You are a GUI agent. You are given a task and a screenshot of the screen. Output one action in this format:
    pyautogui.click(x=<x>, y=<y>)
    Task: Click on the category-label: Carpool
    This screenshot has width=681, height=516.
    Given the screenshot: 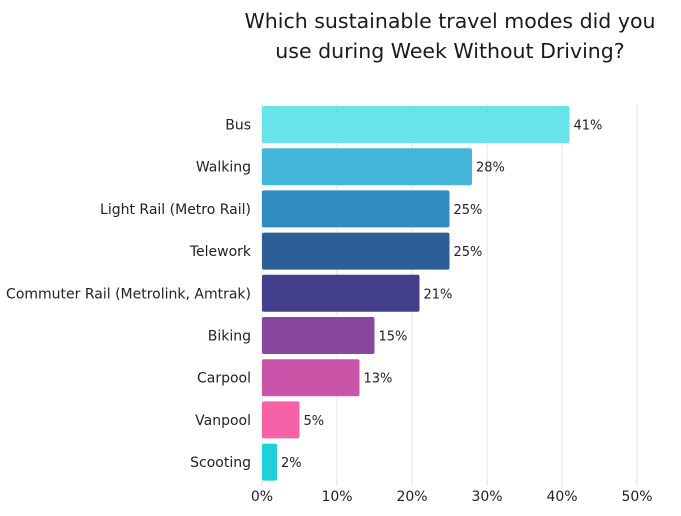 What is the action you would take?
    pyautogui.click(x=224, y=379)
    